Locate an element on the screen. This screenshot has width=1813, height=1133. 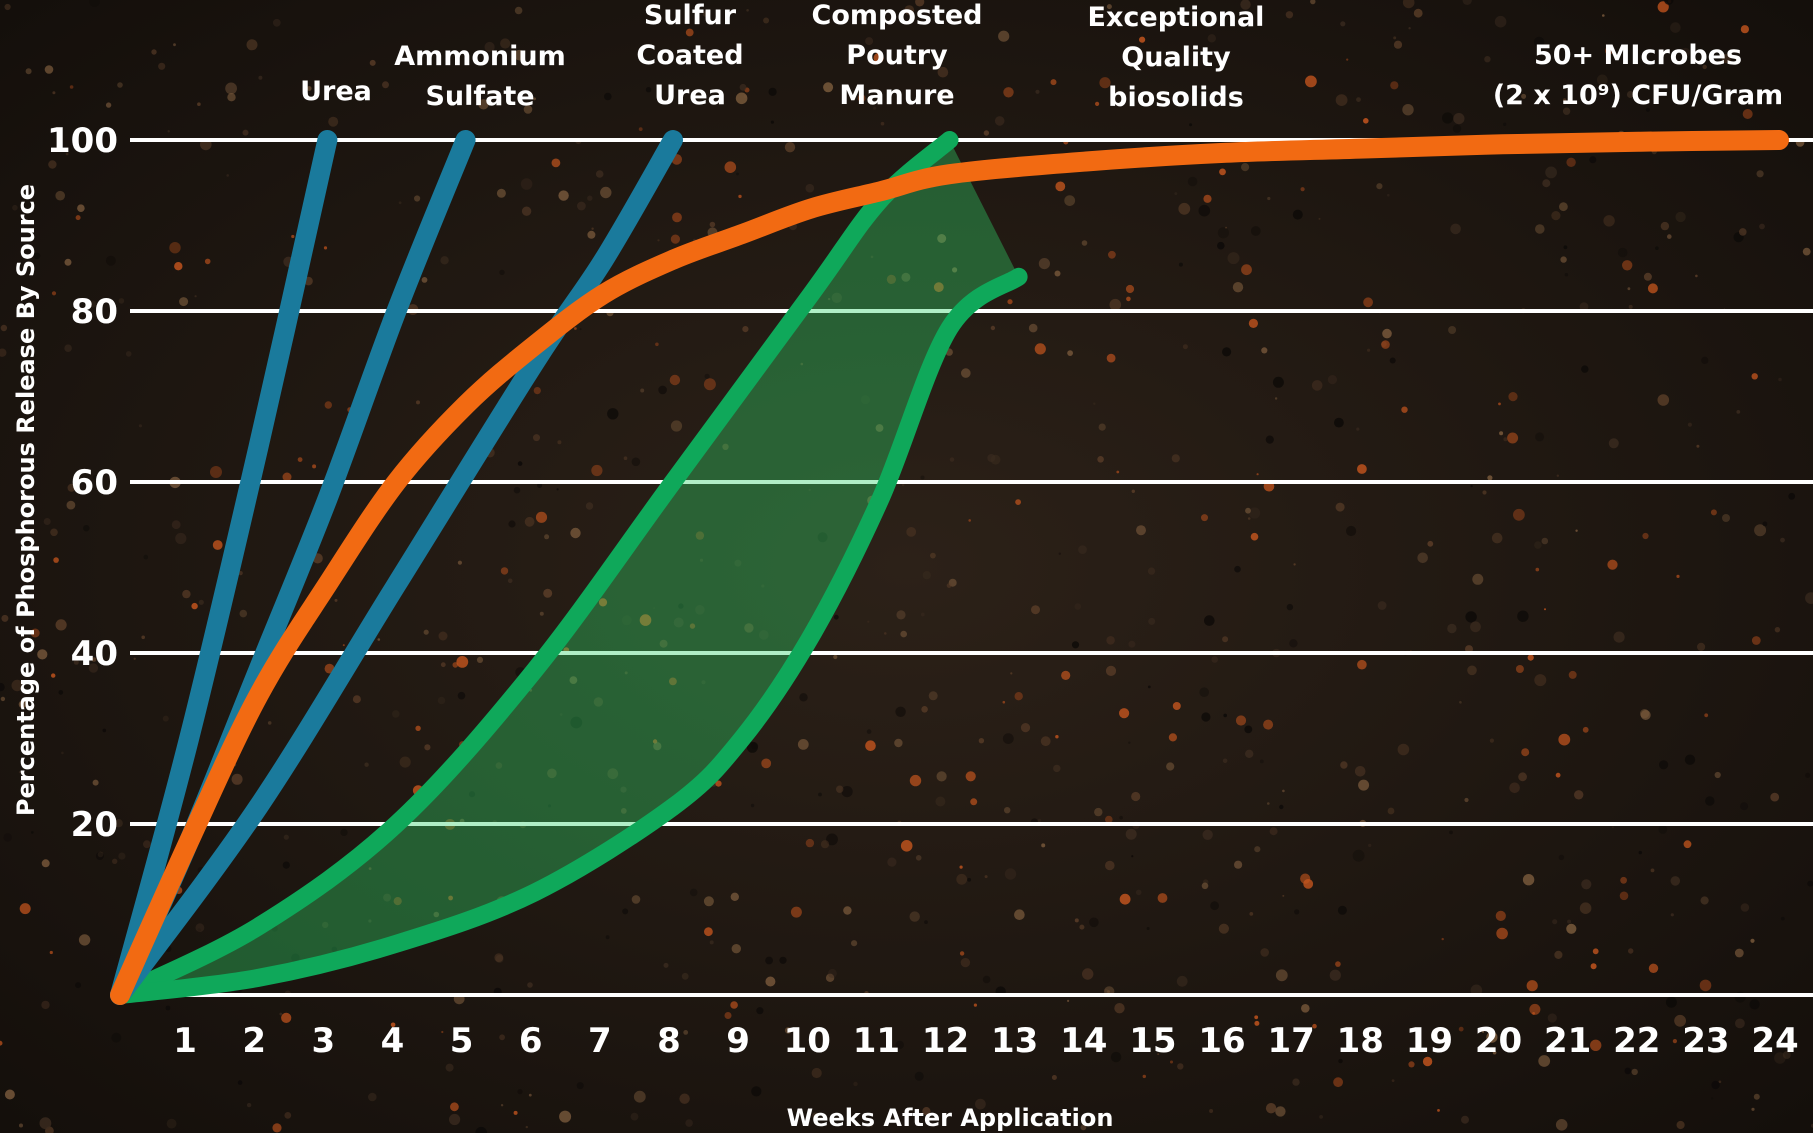
x-tick-label: 7 is located at coordinates (600, 1041).